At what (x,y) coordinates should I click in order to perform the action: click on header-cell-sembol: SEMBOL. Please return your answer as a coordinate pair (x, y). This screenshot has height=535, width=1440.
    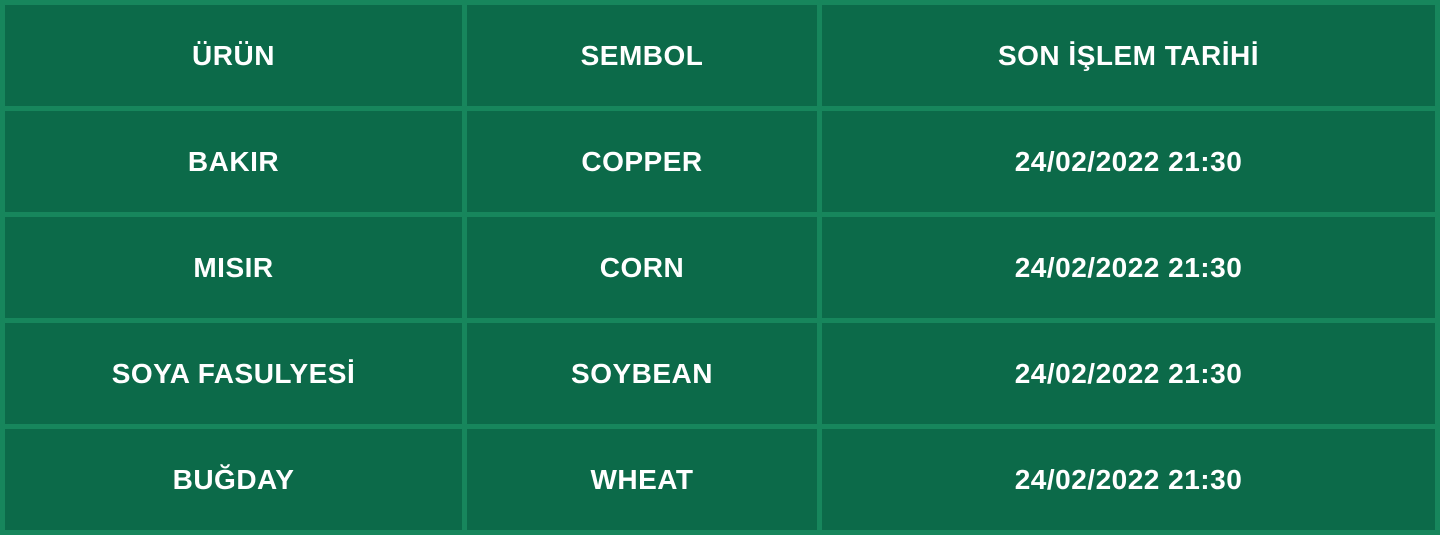
    Looking at the image, I should click on (642, 55).